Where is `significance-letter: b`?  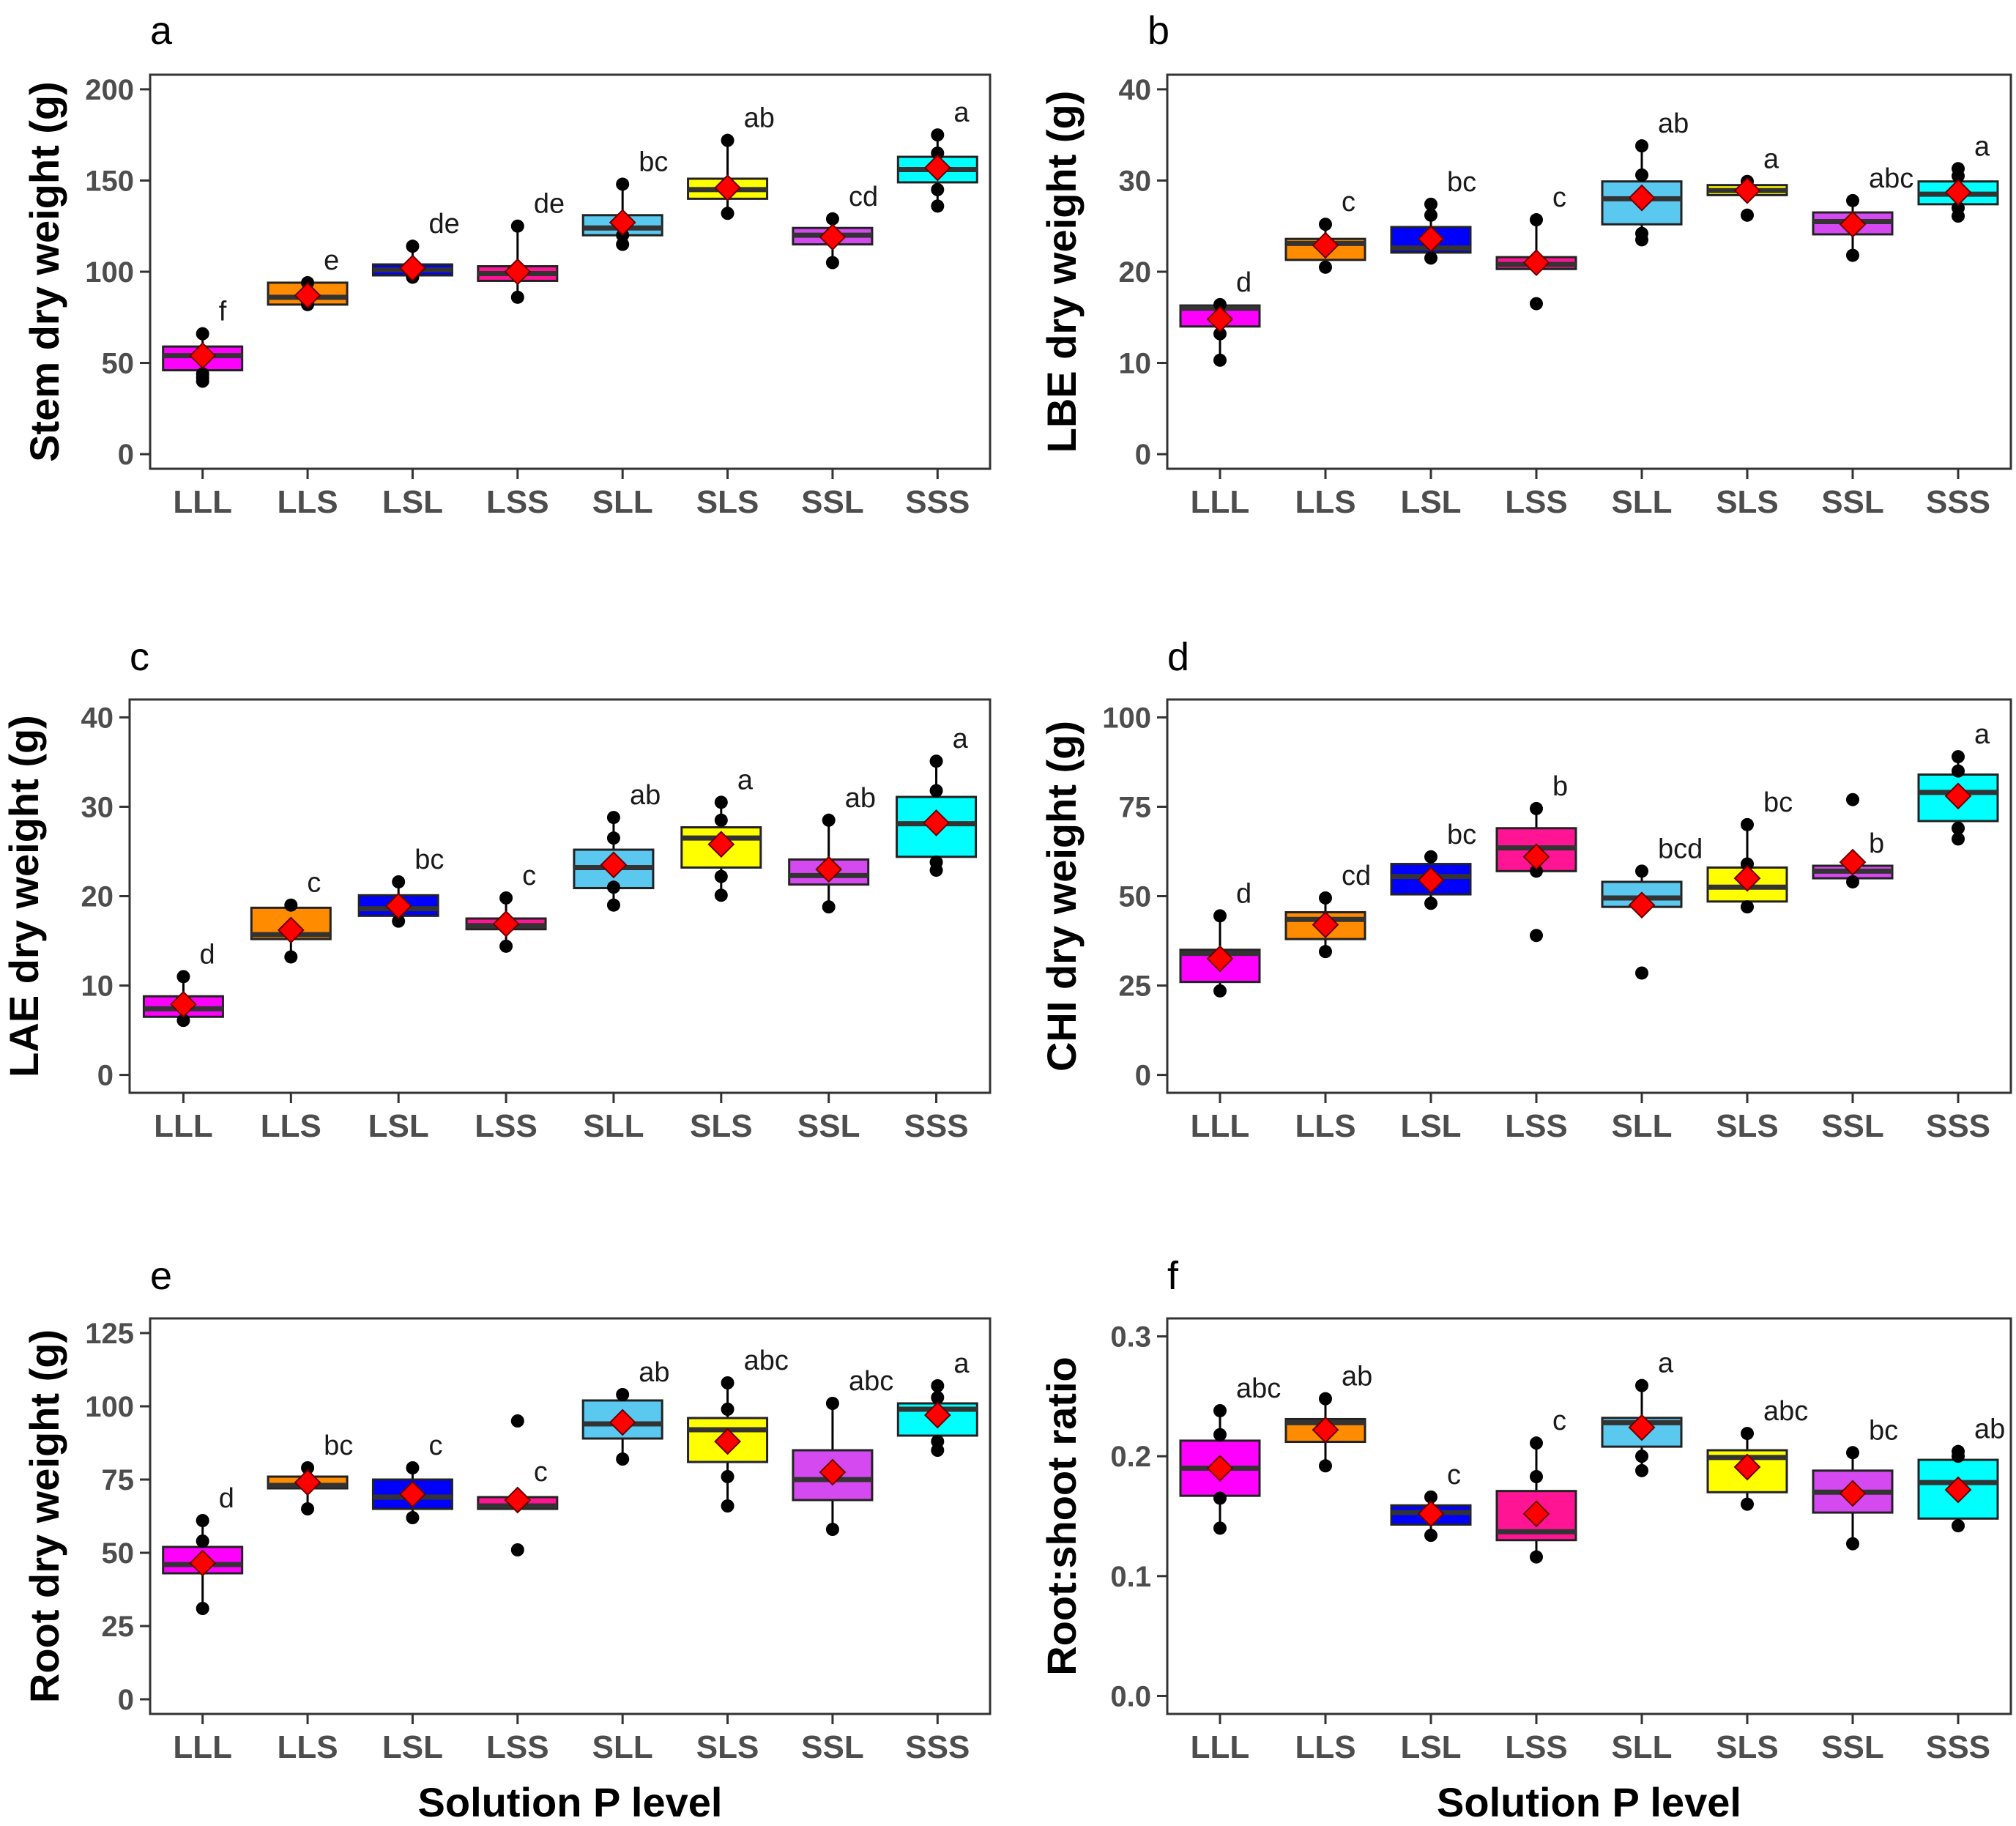 significance-letter: b is located at coordinates (1560, 786).